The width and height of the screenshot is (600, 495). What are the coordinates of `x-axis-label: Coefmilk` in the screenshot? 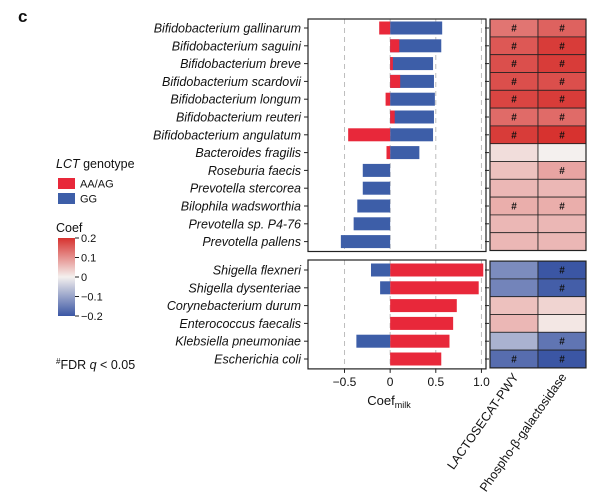 It's located at (389, 401).